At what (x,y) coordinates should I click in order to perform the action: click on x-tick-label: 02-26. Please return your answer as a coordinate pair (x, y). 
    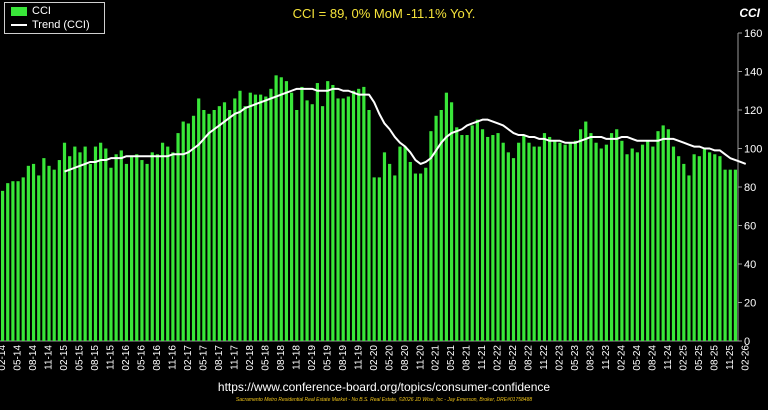
    Looking at the image, I should click on (745, 358).